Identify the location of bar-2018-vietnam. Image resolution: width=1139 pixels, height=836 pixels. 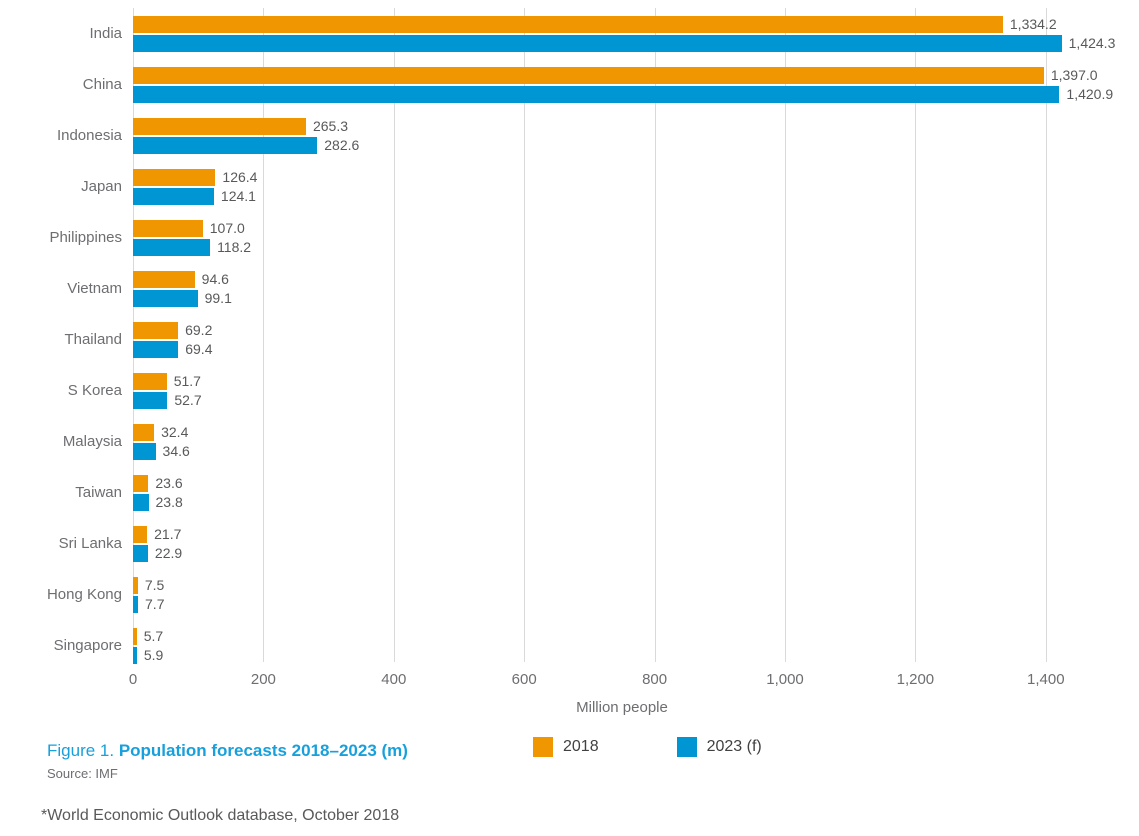
(164, 279).